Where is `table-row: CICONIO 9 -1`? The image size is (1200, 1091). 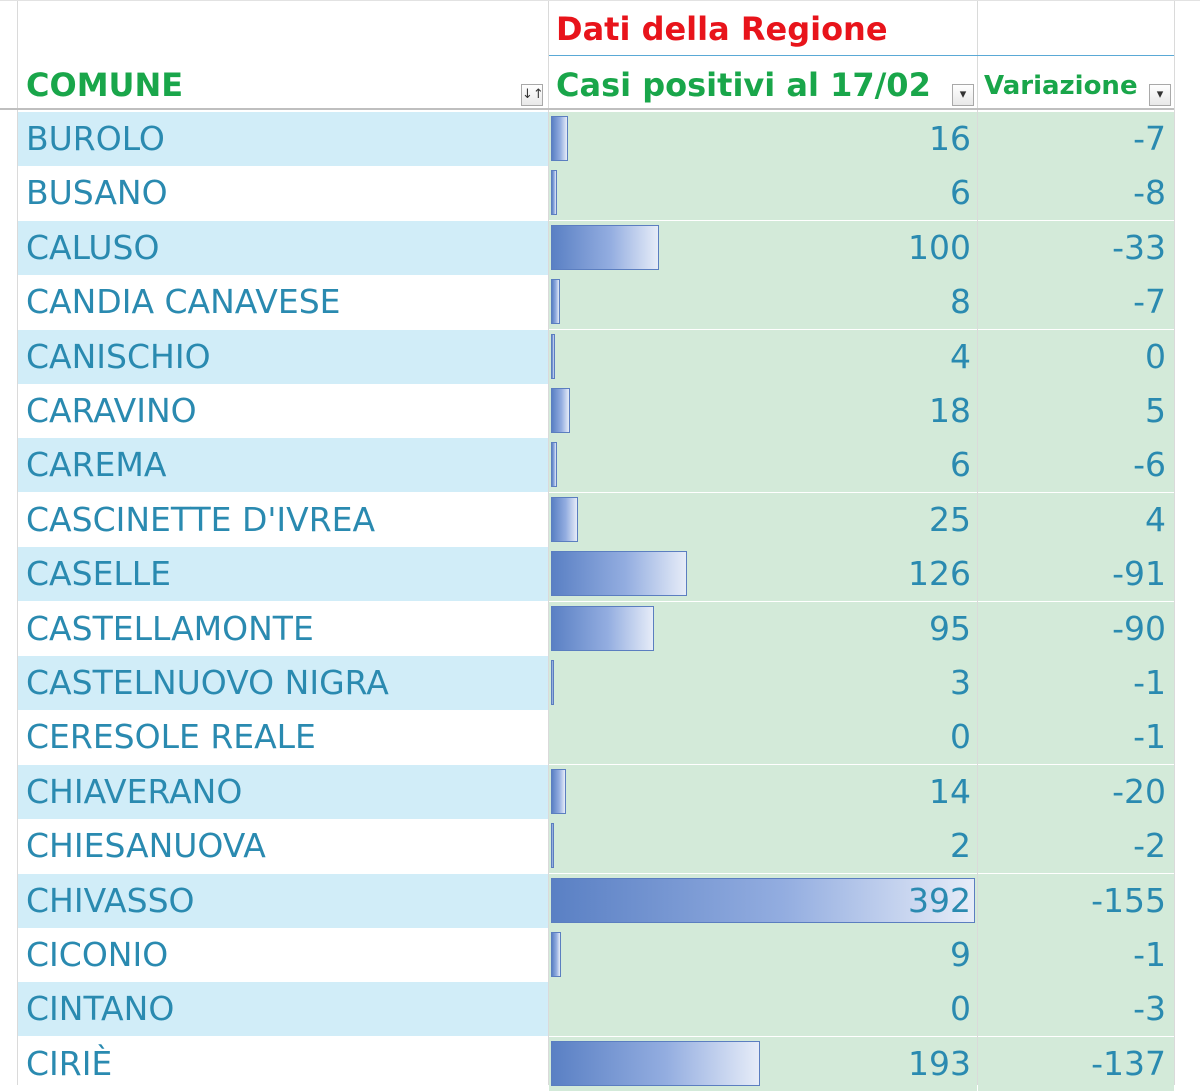
table-row: CICONIO 9 -1 is located at coordinates (600, 955).